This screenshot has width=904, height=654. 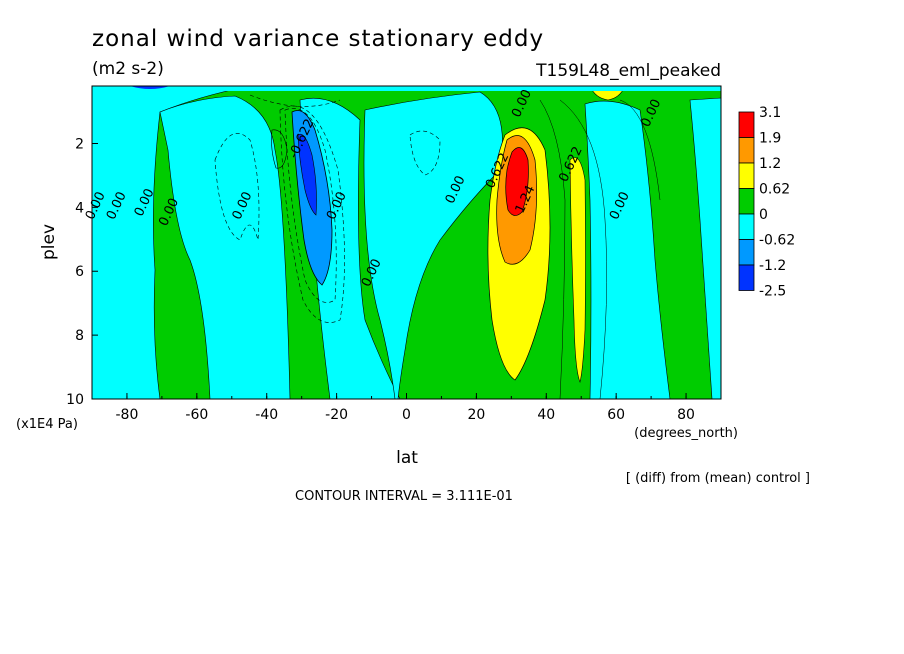 I want to click on negative-region-equator, so click(x=433, y=245).